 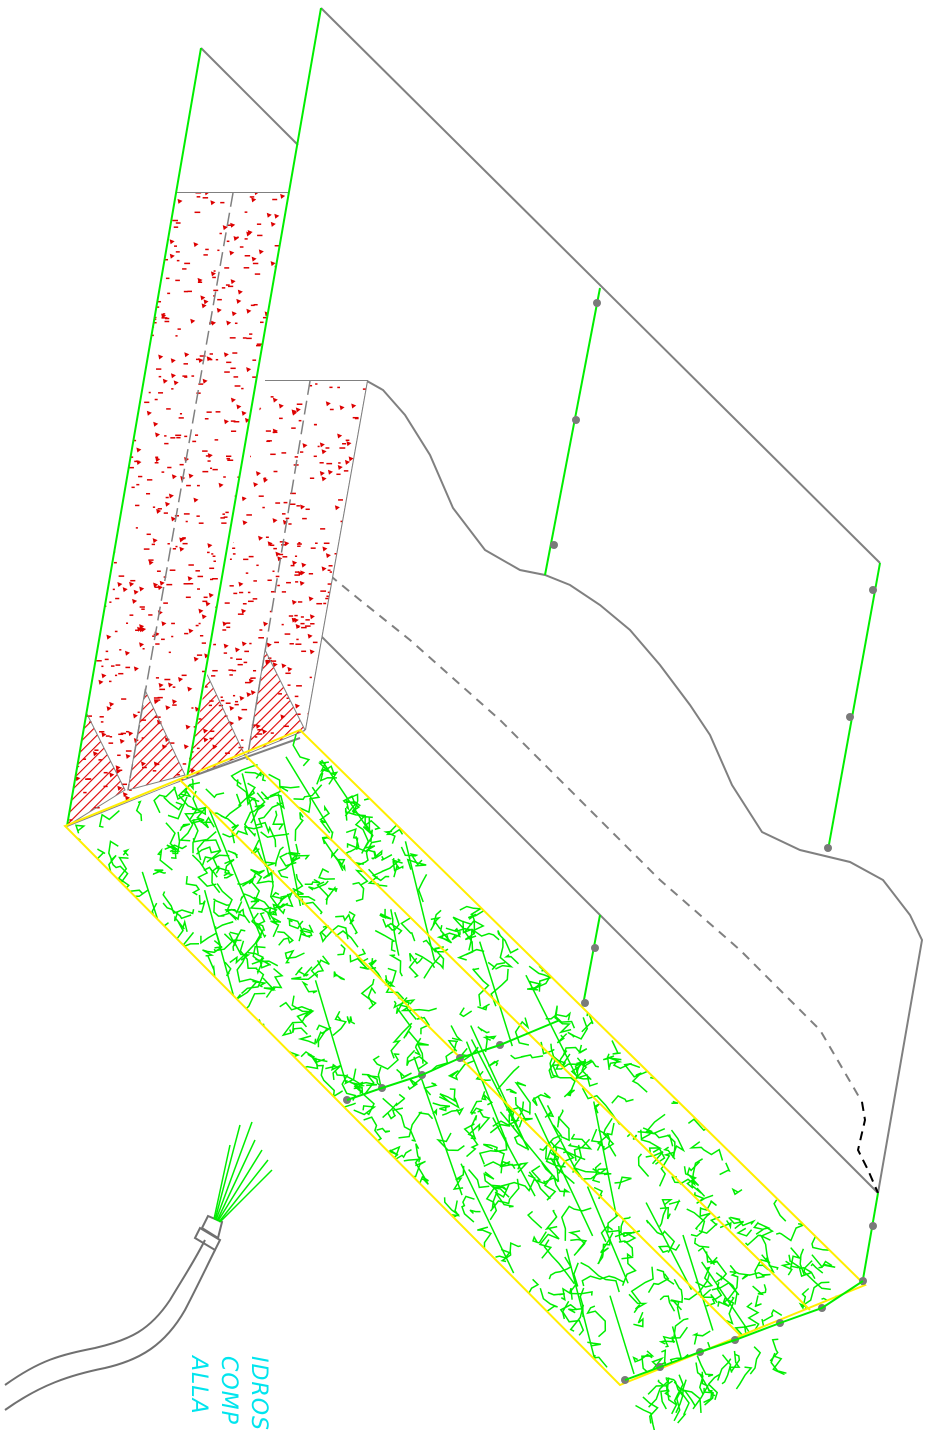 I want to click on outer-boundary-left, so click(x=249, y=96).